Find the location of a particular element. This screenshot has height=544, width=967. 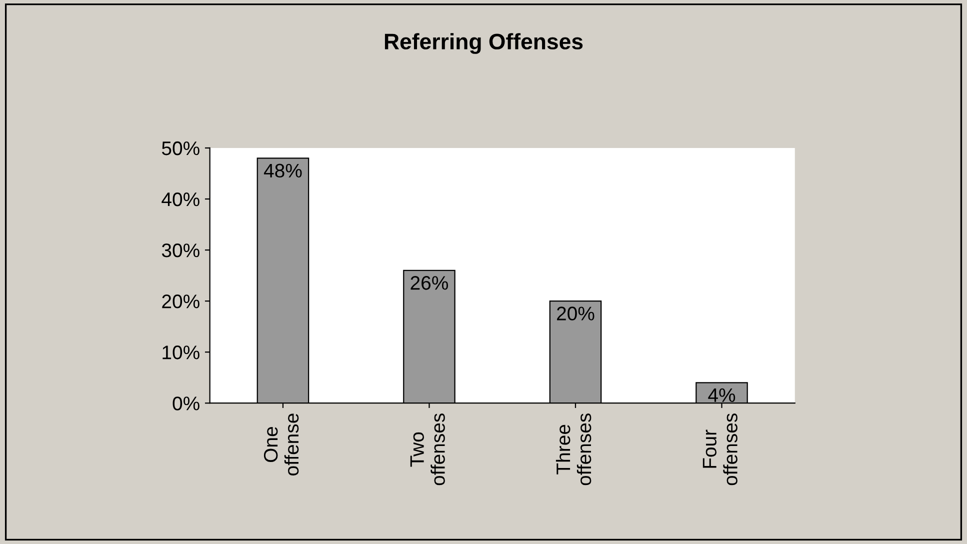

y-tick-label: 30% is located at coordinates (181, 250).